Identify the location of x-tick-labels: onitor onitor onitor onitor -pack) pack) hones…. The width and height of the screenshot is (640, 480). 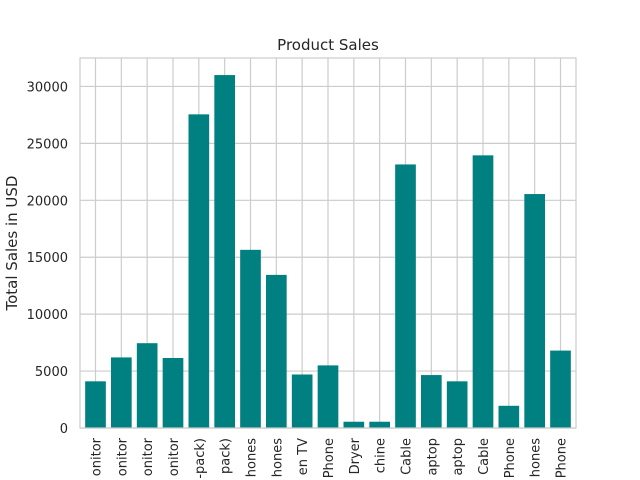
(330, 457).